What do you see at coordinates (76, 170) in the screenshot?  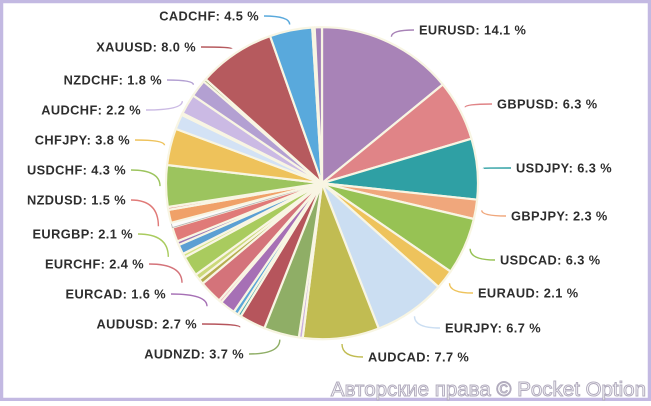 I see `svg-text: USDCHF: 4.3 %` at bounding box center [76, 170].